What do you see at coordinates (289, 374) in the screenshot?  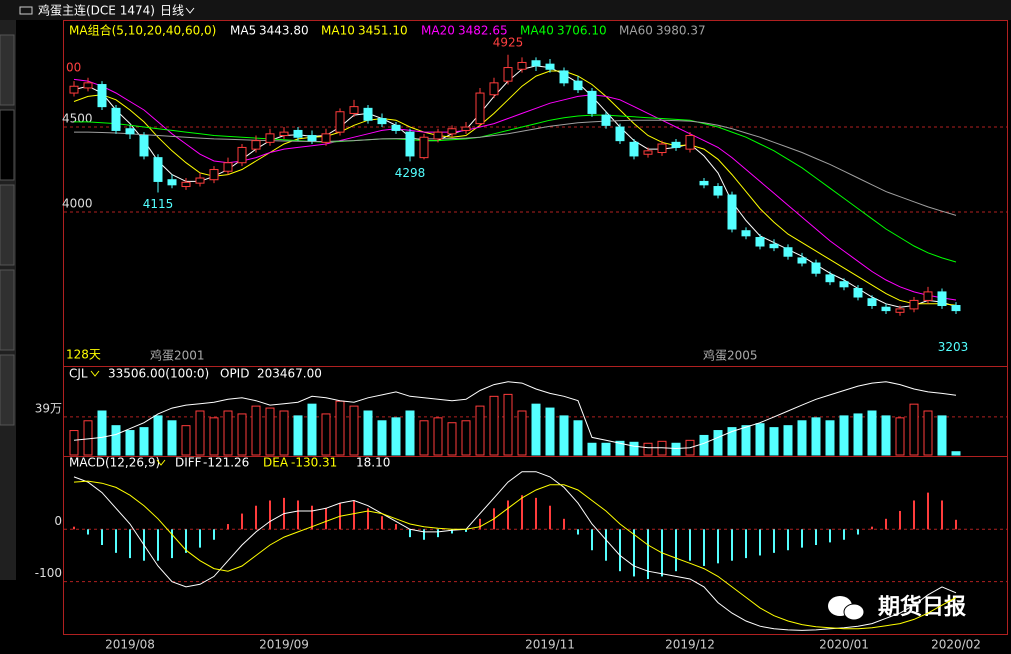 I see `legend-entry: 203467.00` at bounding box center [289, 374].